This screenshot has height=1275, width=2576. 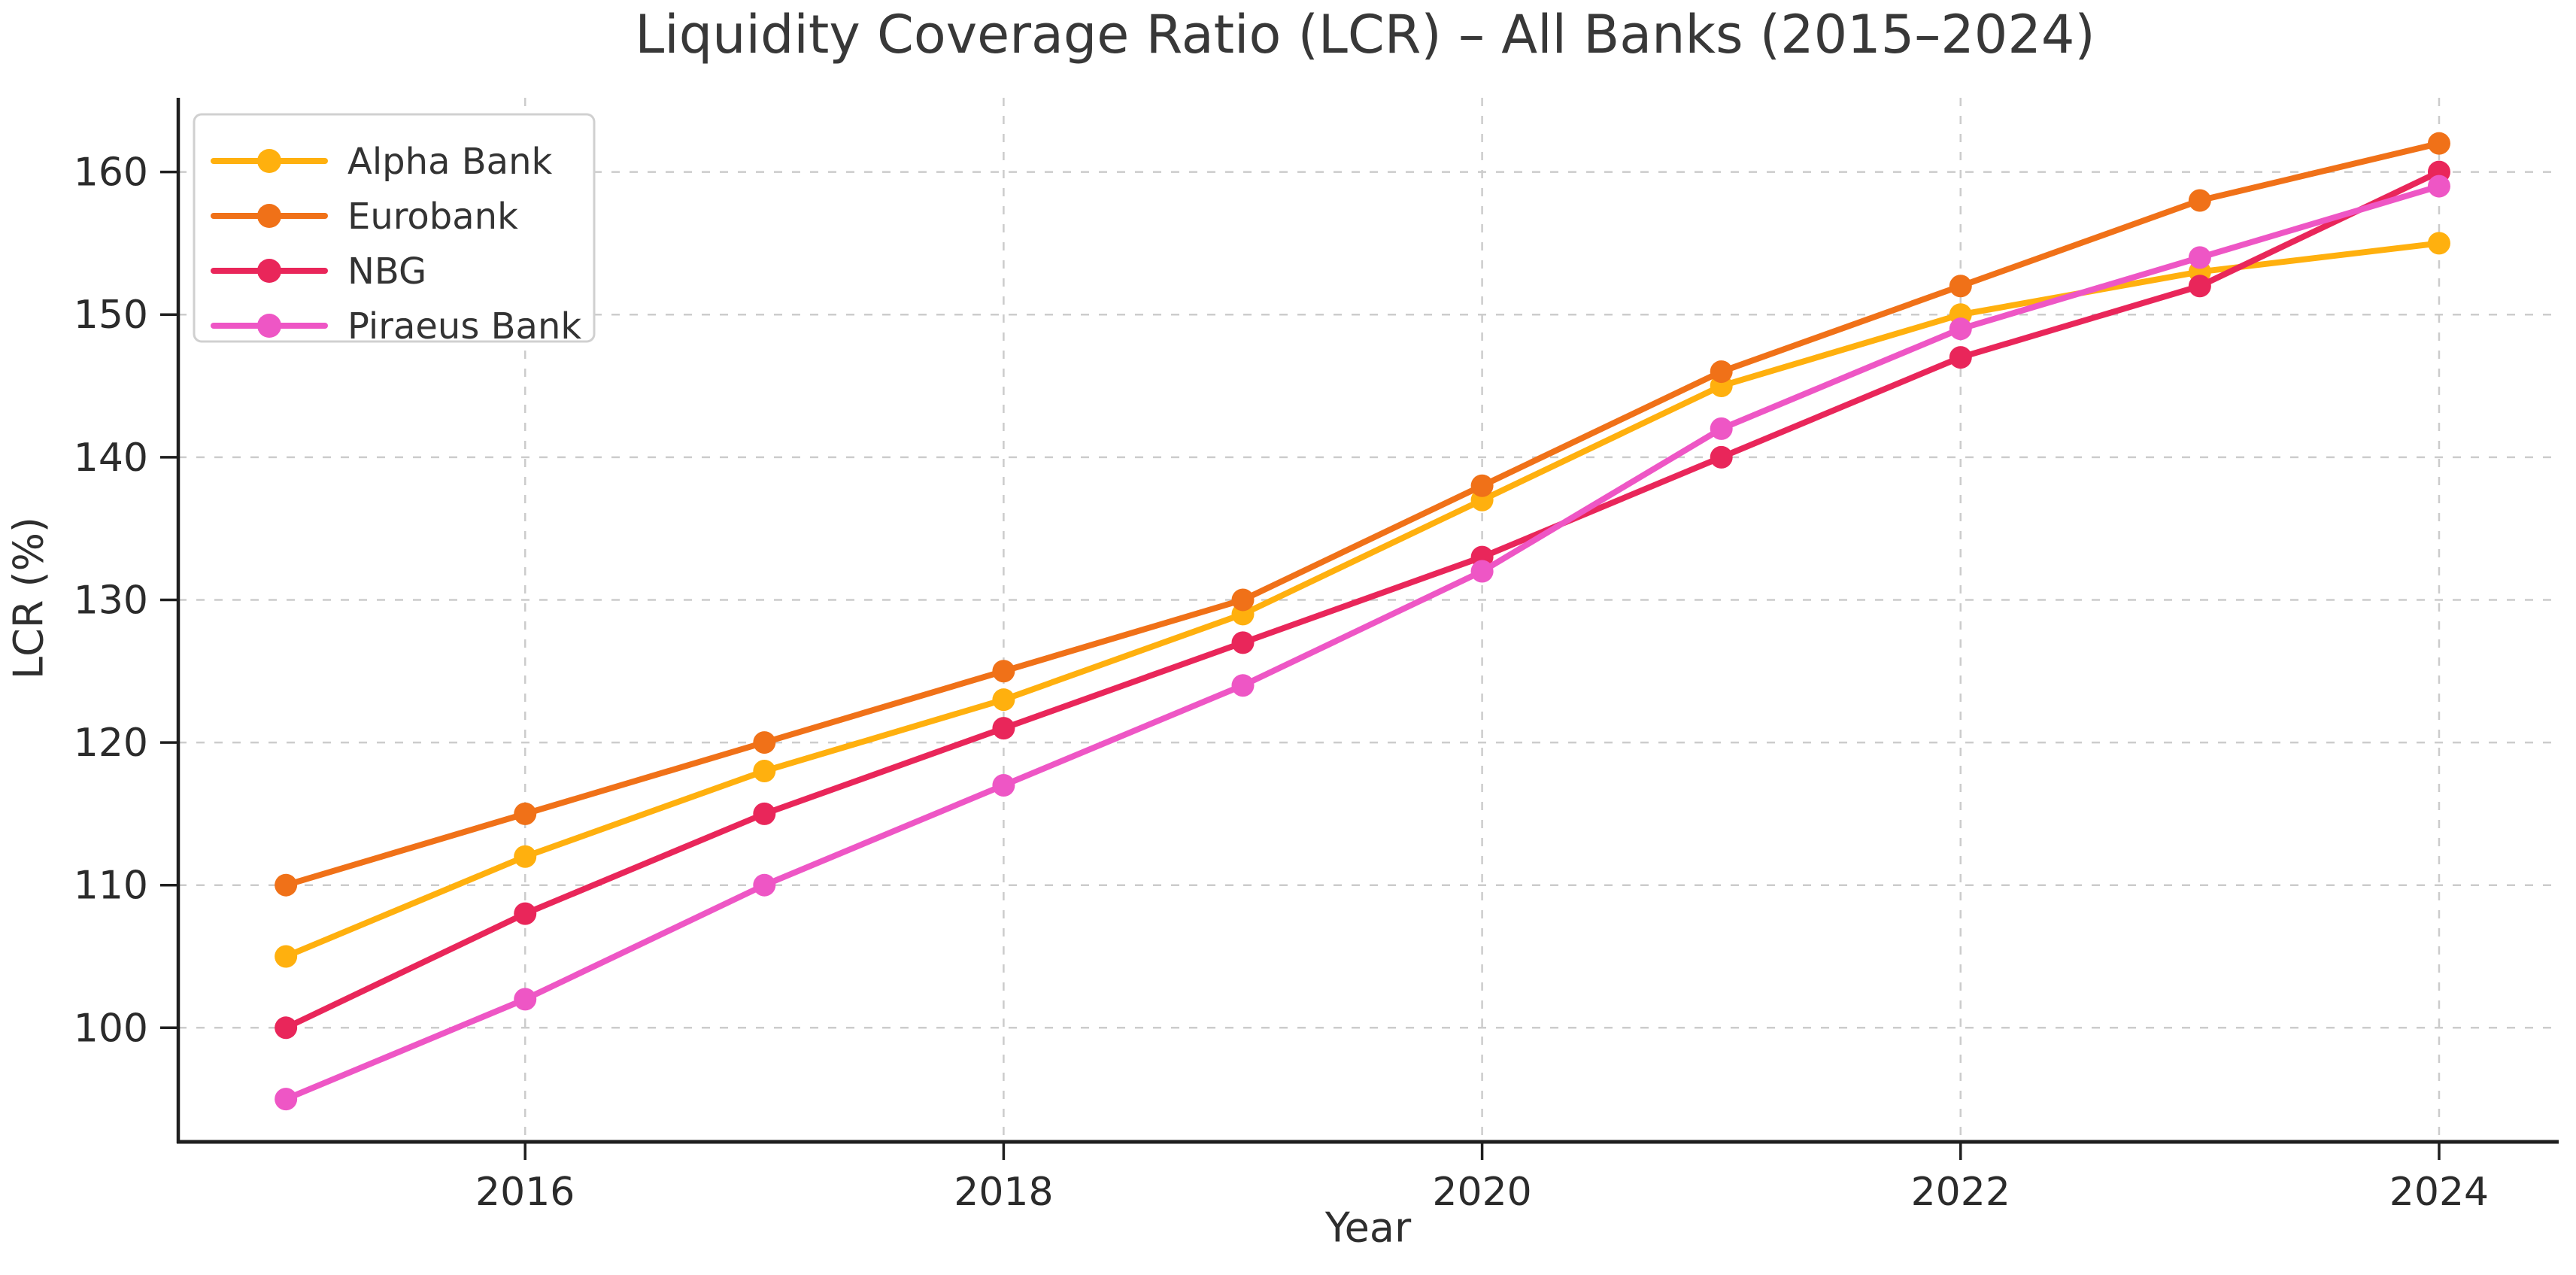 What do you see at coordinates (1960, 329) in the screenshot?
I see `data-point-piraeus-bank-2022` at bounding box center [1960, 329].